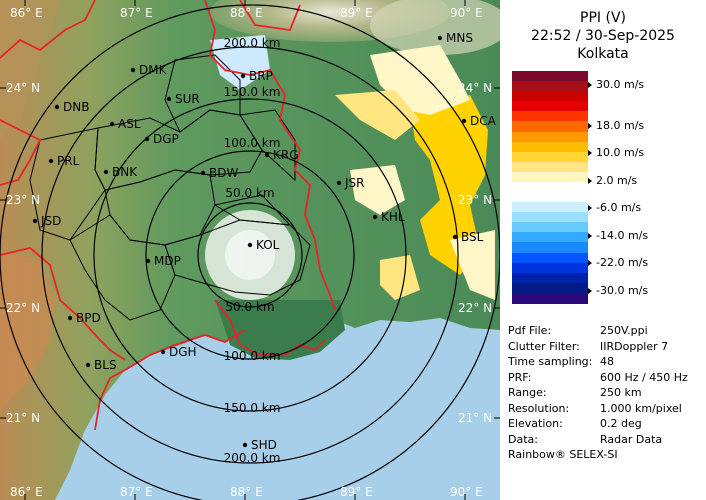 The width and height of the screenshot is (706, 500). Describe the element at coordinates (603, 18) in the screenshot. I see `product-title: PPI (V)` at that location.